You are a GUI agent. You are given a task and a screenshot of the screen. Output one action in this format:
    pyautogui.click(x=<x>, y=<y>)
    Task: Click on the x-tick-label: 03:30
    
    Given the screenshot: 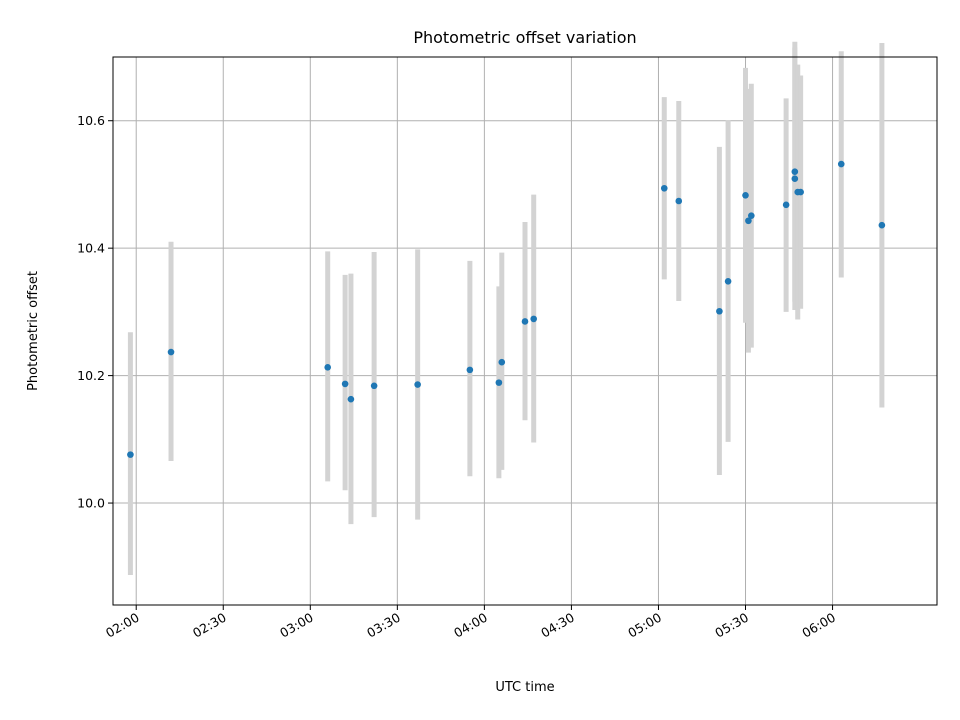 What is the action you would take?
    pyautogui.click(x=383, y=625)
    